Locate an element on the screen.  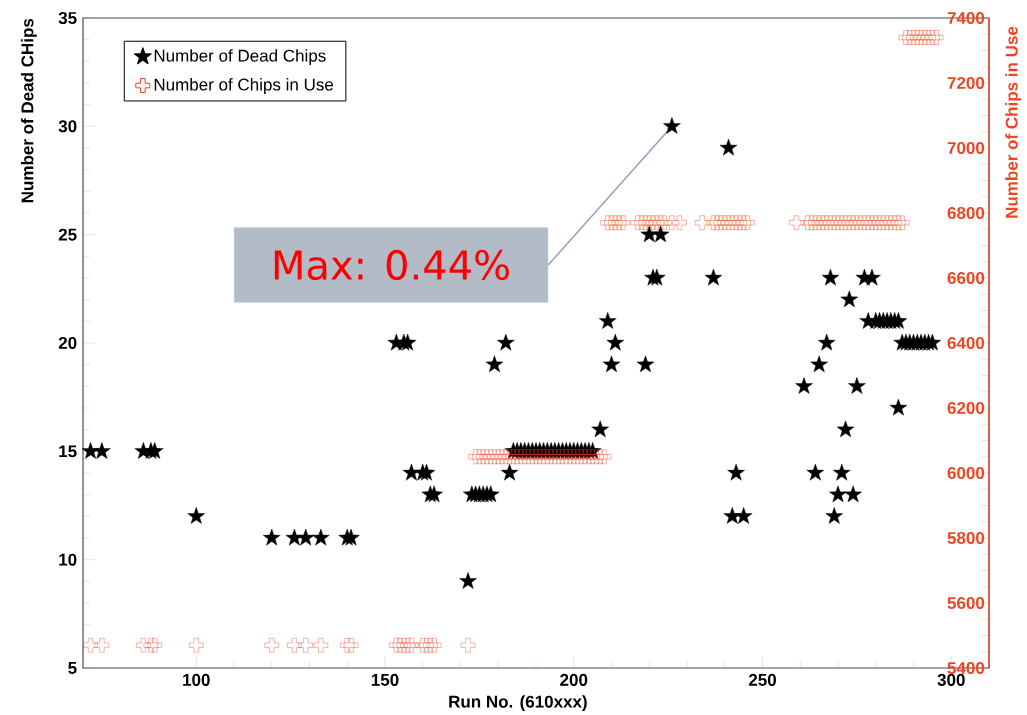
y2-tick-label: 5400 is located at coordinates (966, 668).